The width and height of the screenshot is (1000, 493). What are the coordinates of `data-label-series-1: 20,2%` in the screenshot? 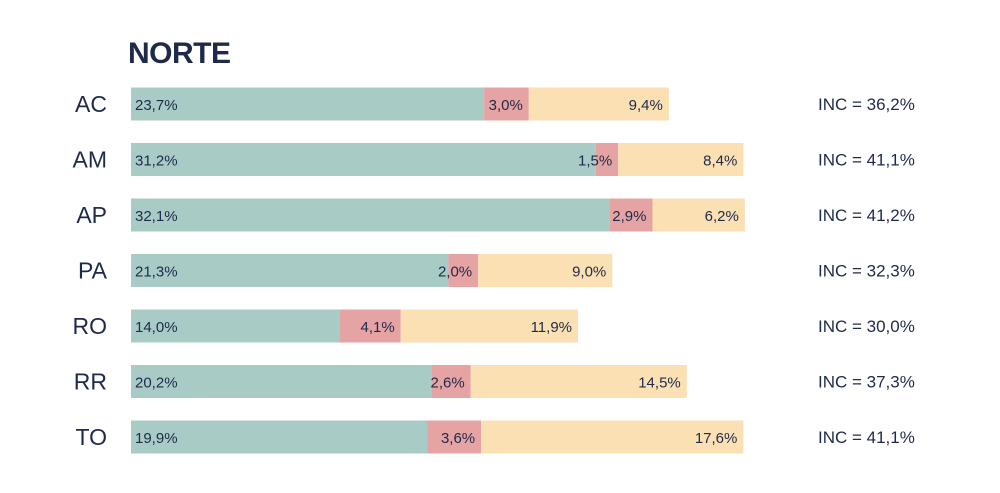 It's located at (156, 383).